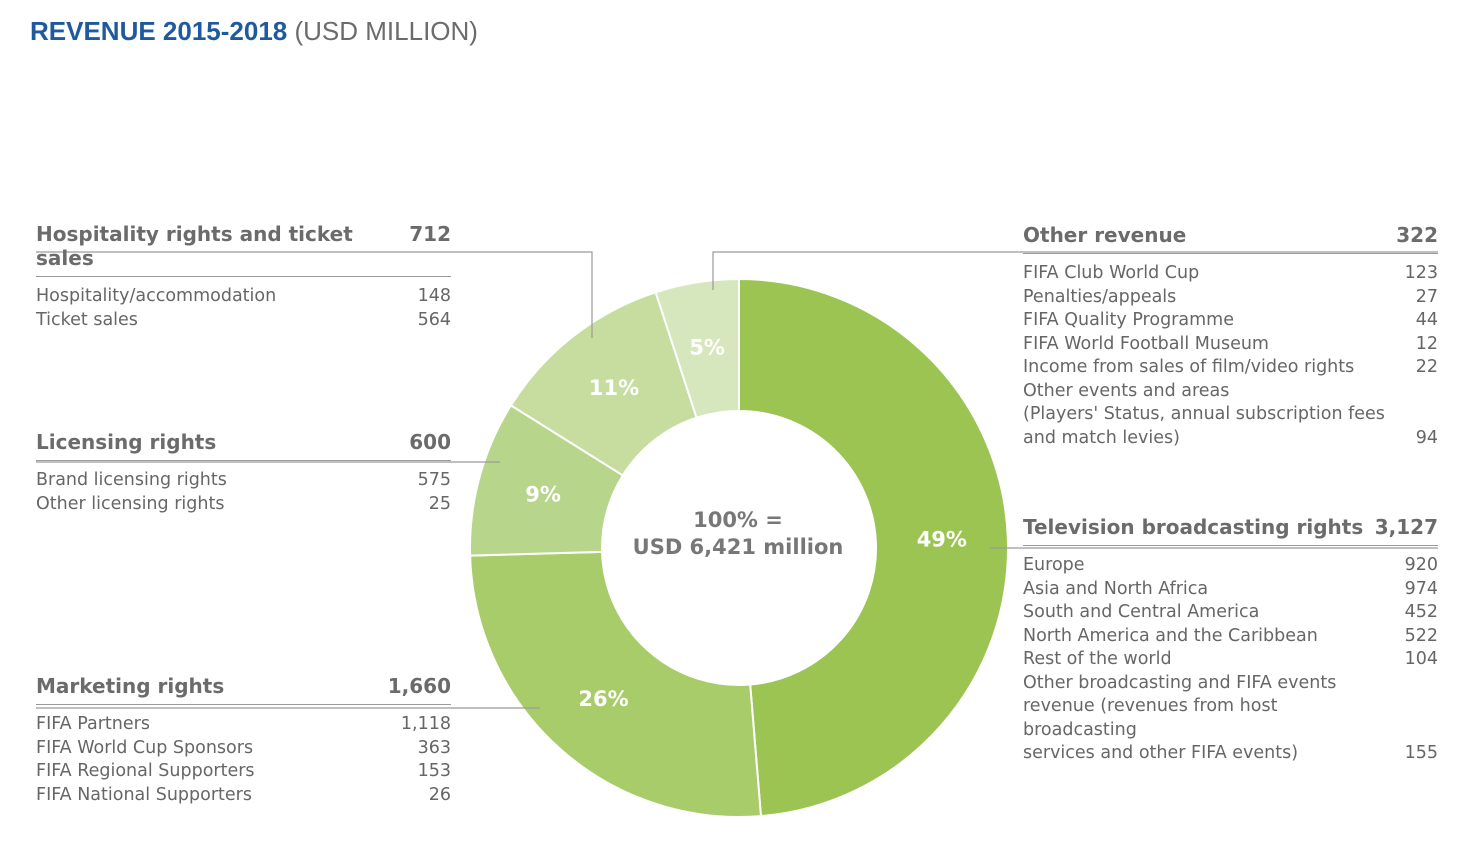  Describe the element at coordinates (1230, 238) in the screenshot. I see `block-header: Other revenue 322` at that location.